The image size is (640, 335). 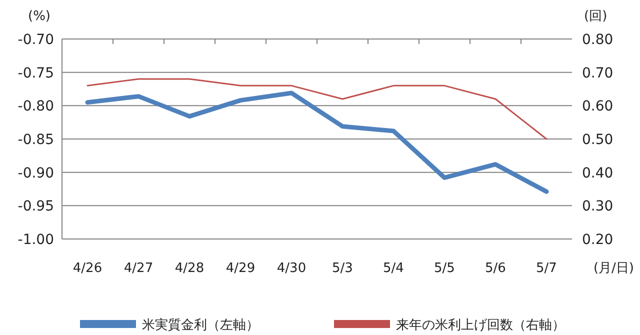 What do you see at coordinates (598, 73) in the screenshot?
I see `y2-tick-label: 0.70` at bounding box center [598, 73].